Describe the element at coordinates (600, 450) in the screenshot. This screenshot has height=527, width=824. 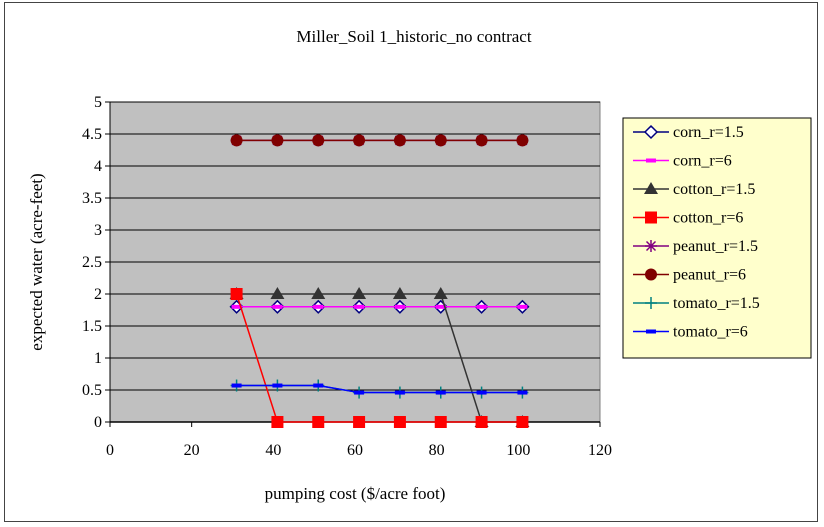
I see `x-tick-label: 120` at that location.